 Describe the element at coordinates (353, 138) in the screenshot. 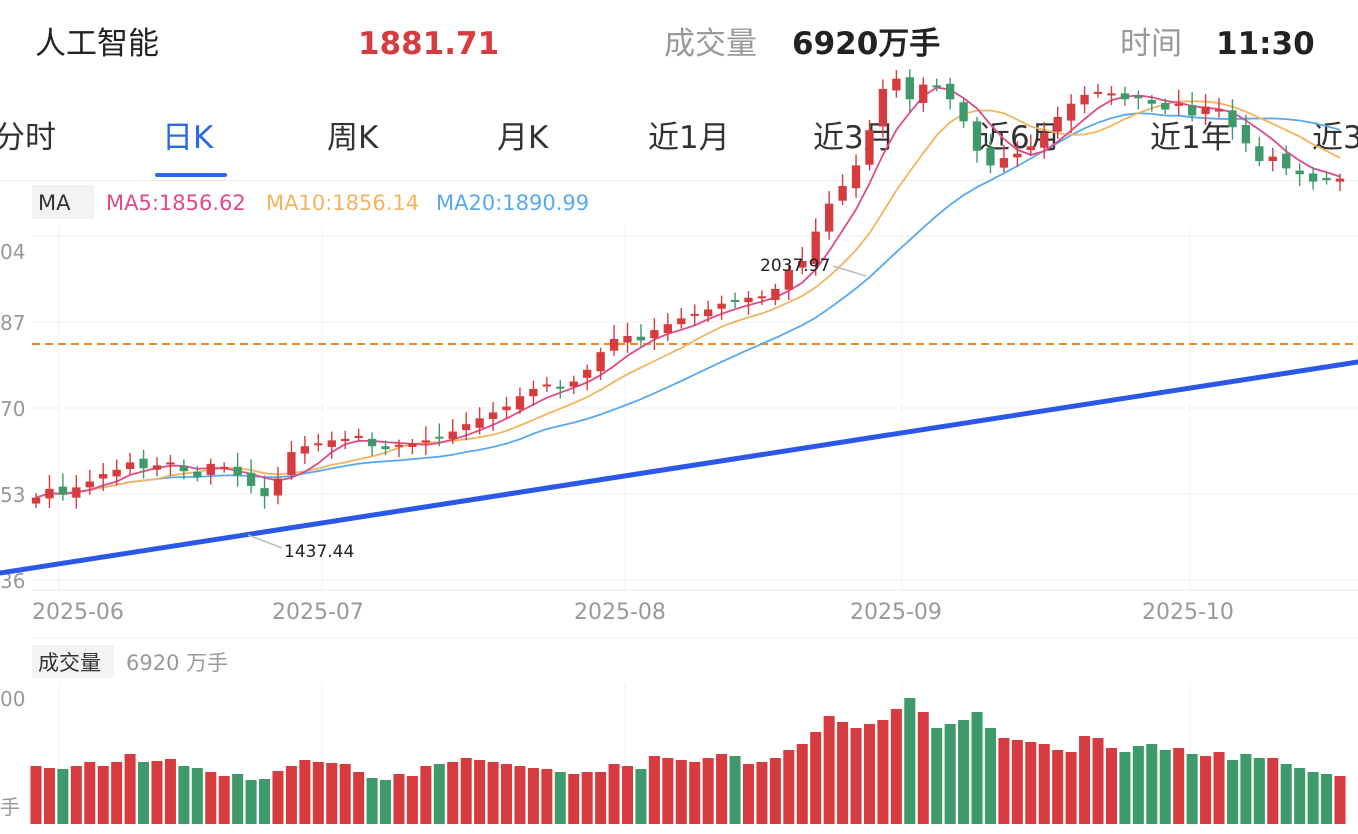

I see `tab-weekly-k: 周K` at that location.